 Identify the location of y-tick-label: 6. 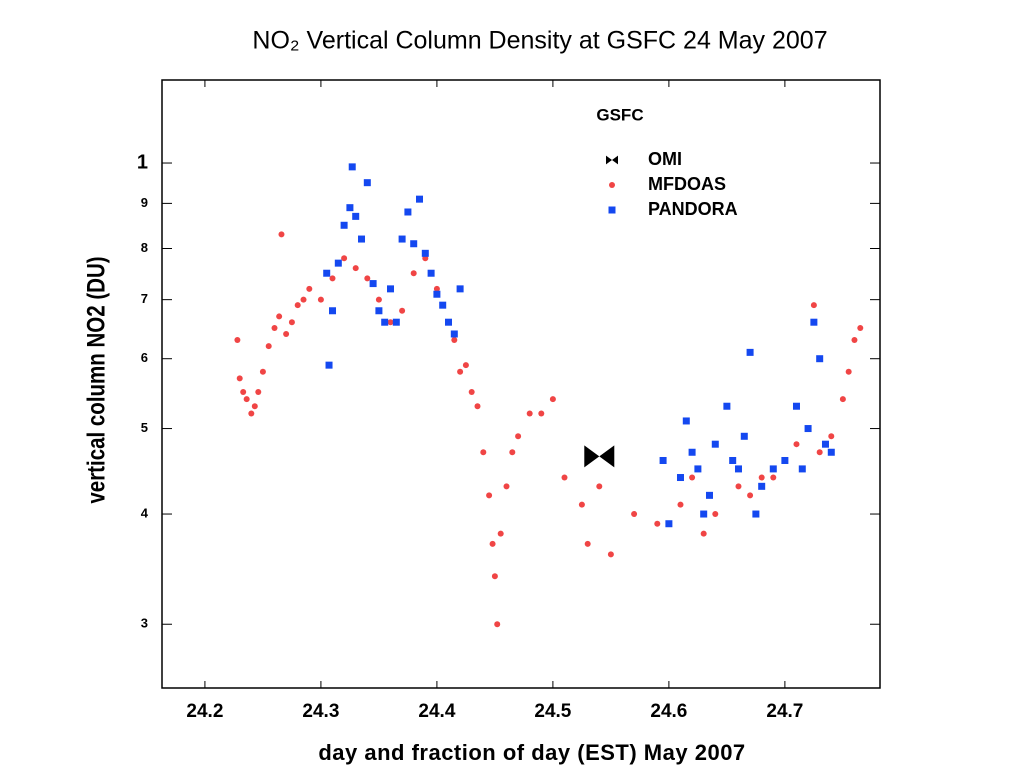
(144, 357).